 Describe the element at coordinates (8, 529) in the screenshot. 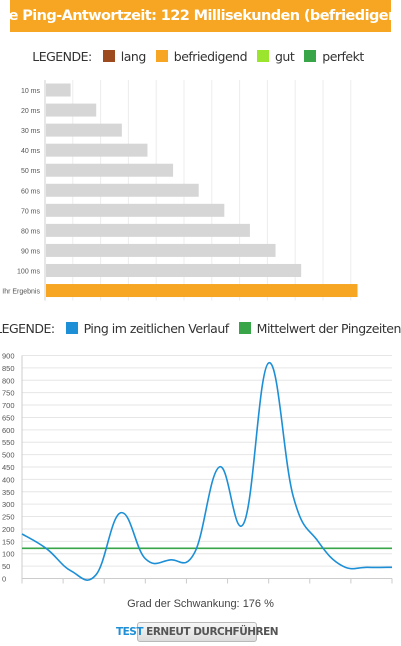

I see `y-tick-label: 200` at that location.